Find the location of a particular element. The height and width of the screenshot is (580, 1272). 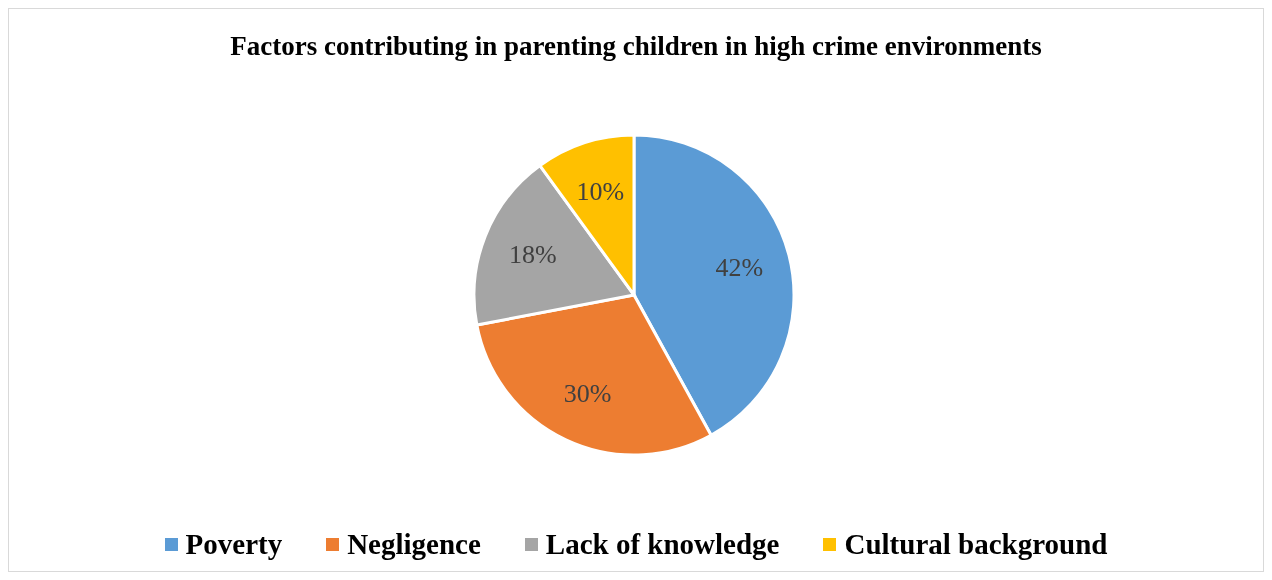

chart-title: Factors contributing in parenting children in high crime environments is located at coordinates (636, 46).